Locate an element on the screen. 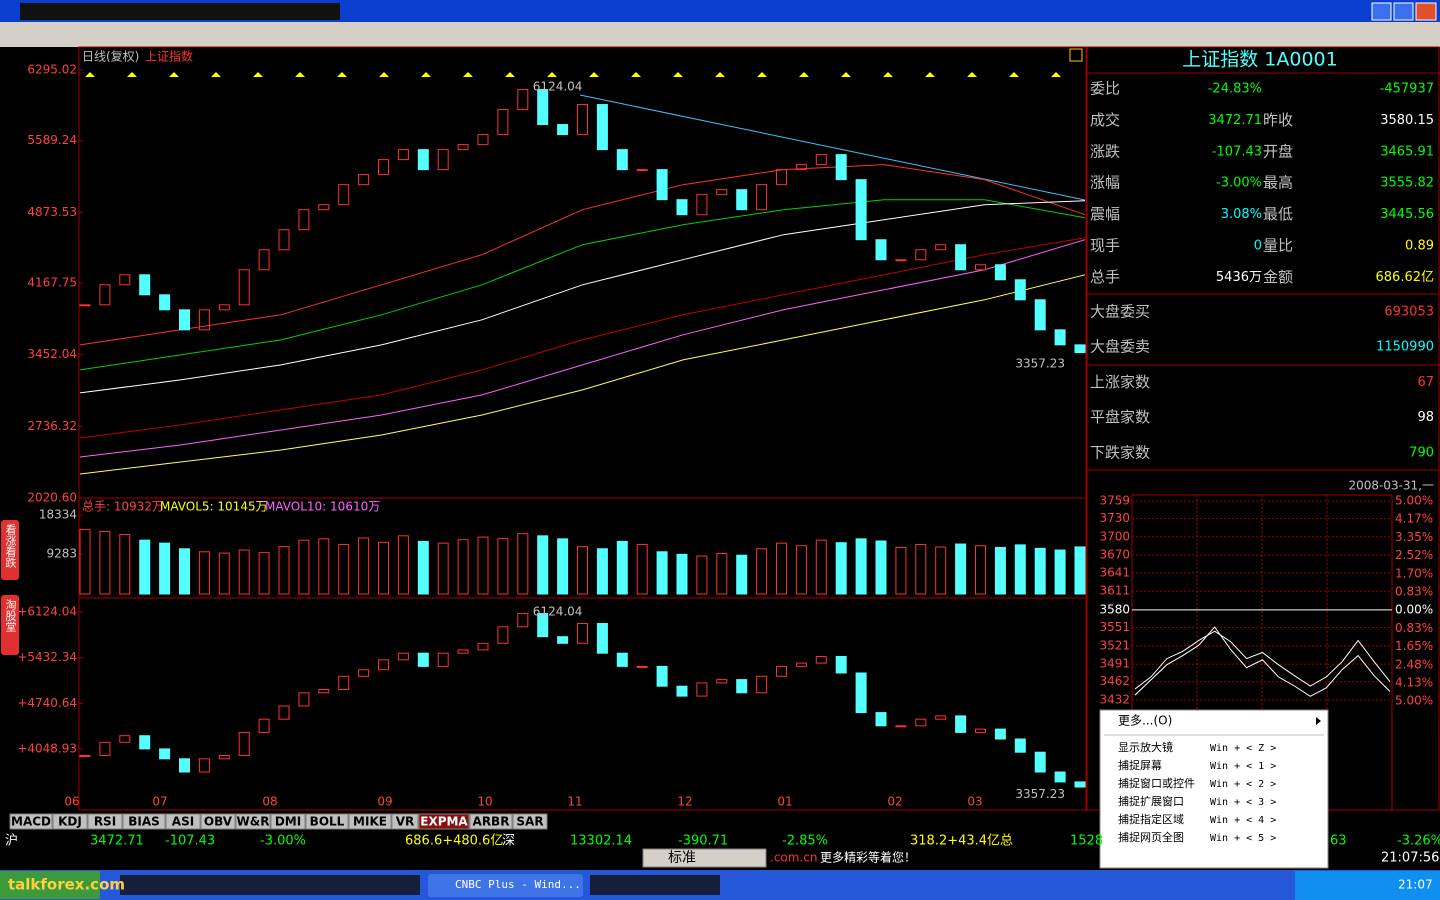 This screenshot has height=900, width=1440. month-label: 10 is located at coordinates (484, 802).